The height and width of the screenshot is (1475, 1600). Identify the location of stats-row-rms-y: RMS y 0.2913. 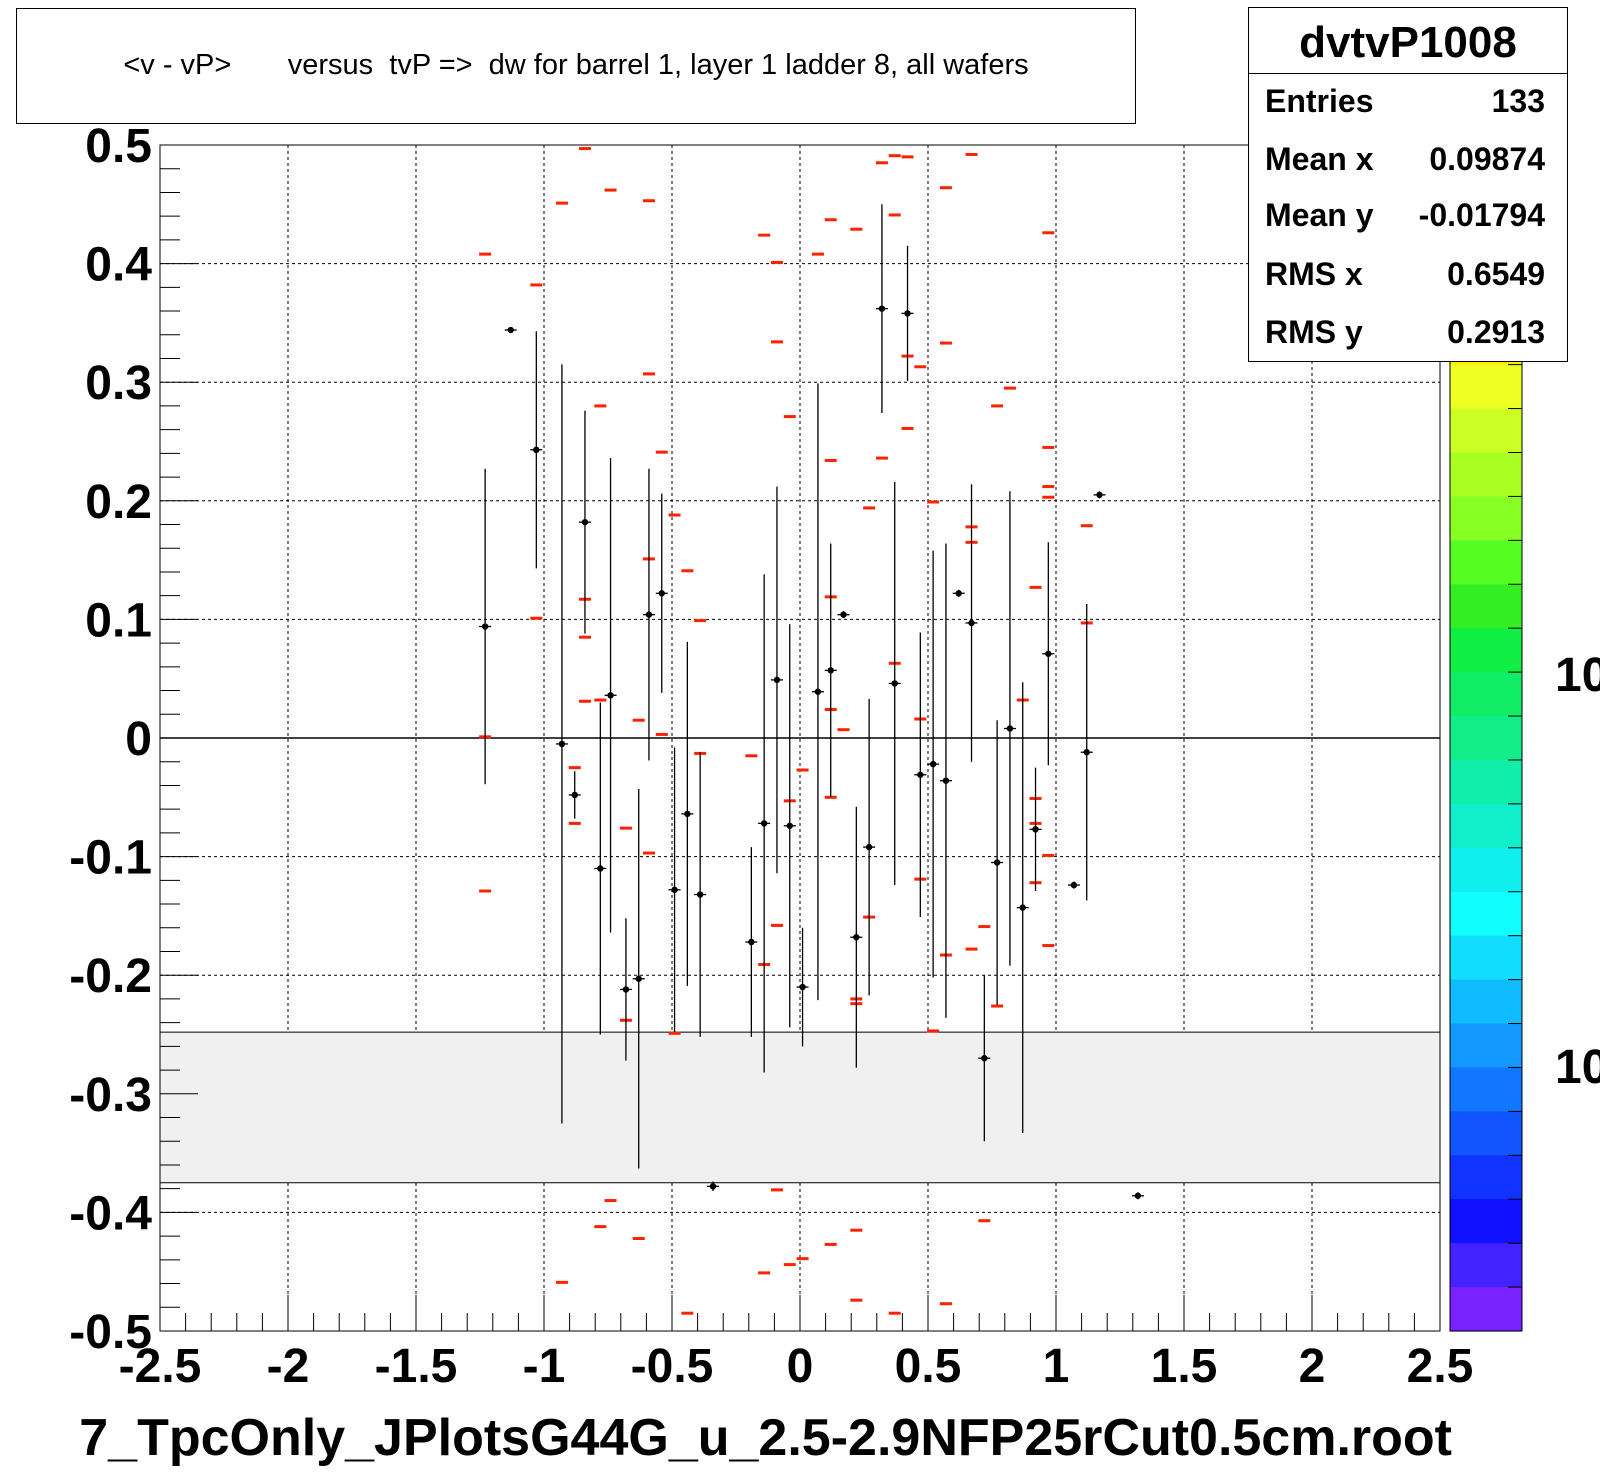
(1405, 334).